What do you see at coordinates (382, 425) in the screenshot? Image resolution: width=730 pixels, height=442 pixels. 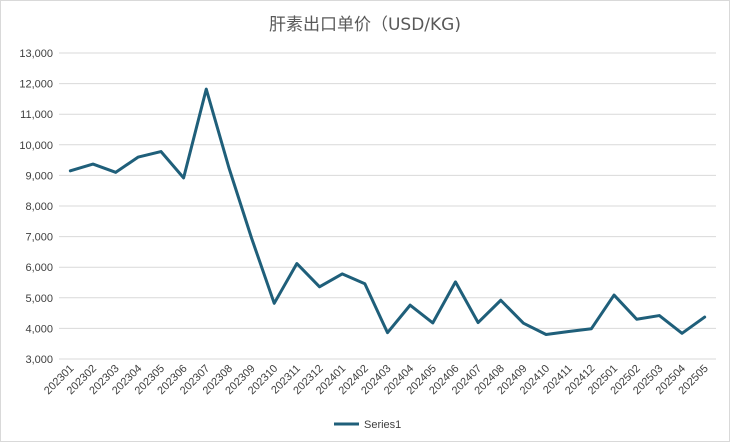 I see `legend-label: Series1` at bounding box center [382, 425].